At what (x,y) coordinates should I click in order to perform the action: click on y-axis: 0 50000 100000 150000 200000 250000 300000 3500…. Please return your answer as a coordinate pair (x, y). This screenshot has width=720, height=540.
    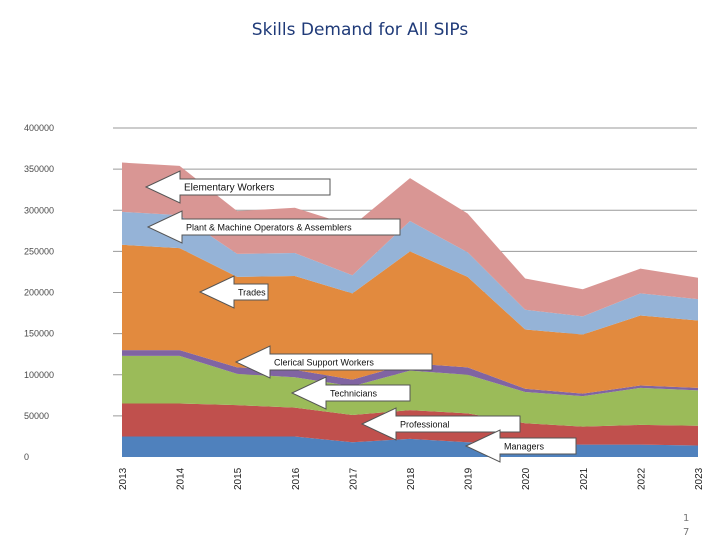
    Looking at the image, I should click on (39, 292).